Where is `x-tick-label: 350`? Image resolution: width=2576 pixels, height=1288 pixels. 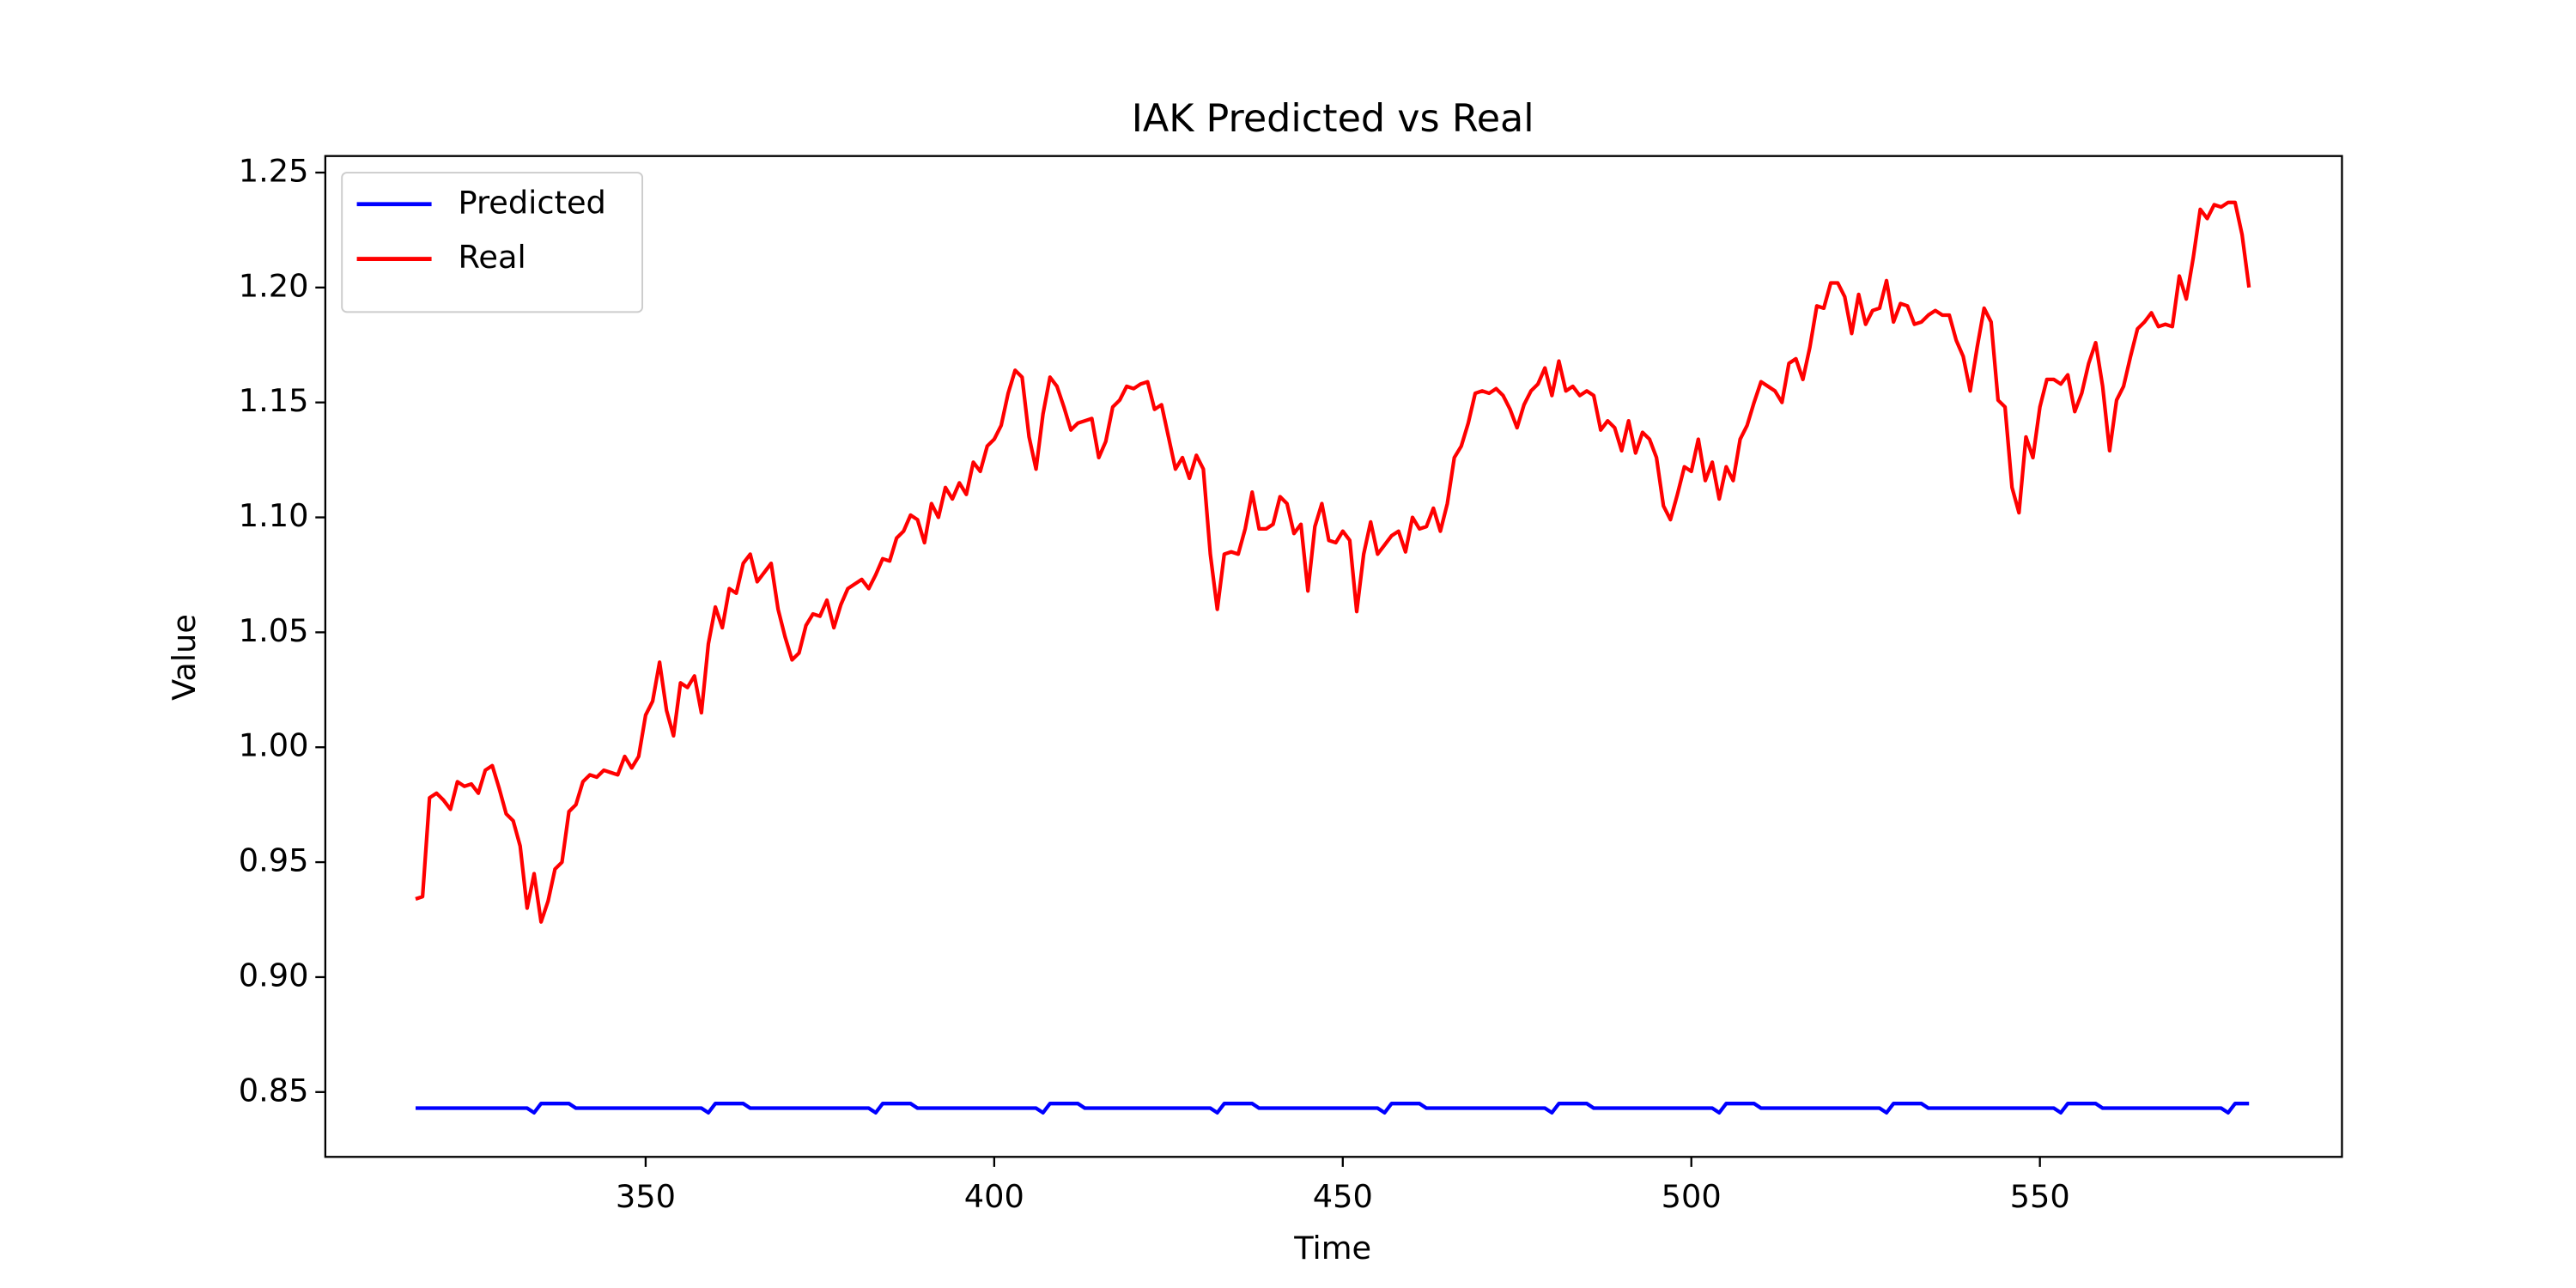 x-tick-label: 350 is located at coordinates (646, 1196).